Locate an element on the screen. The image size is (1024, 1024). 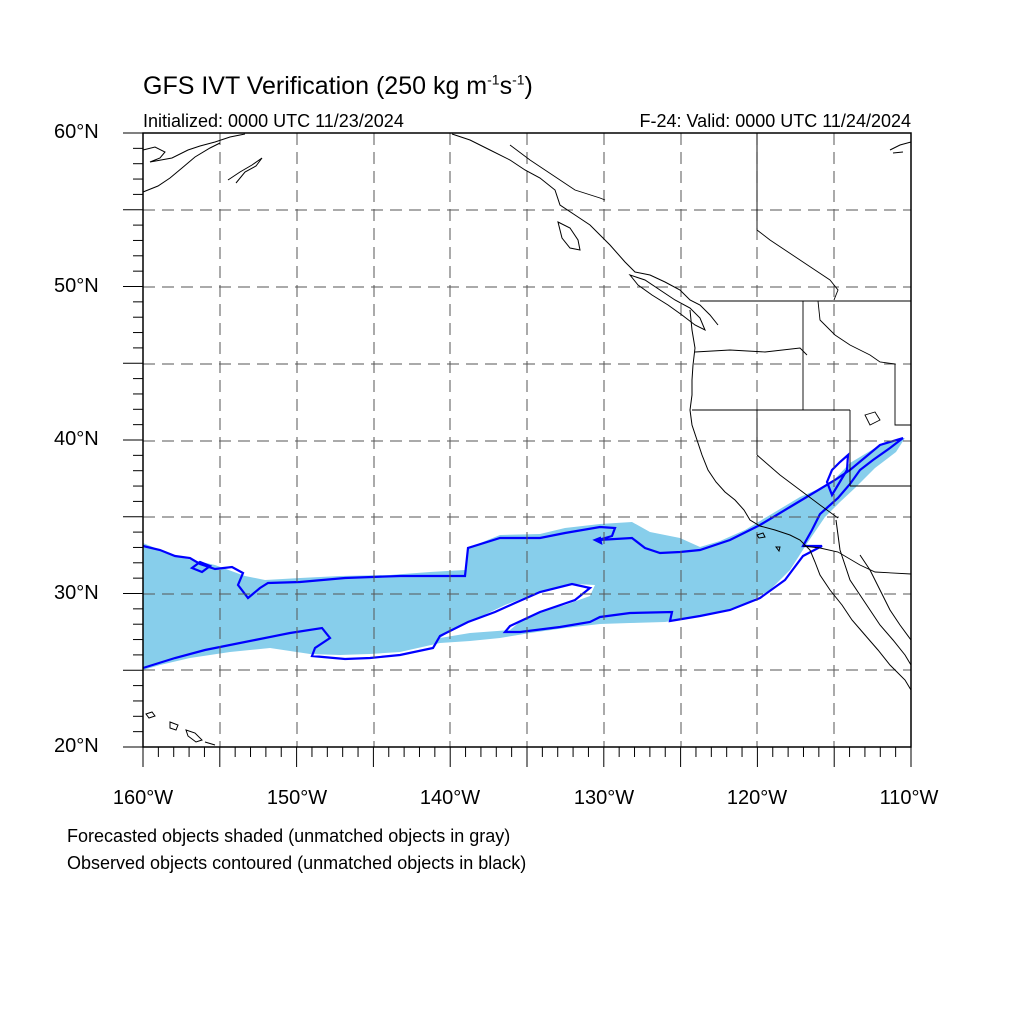
kenai-islands is located at coordinates (245, 170).